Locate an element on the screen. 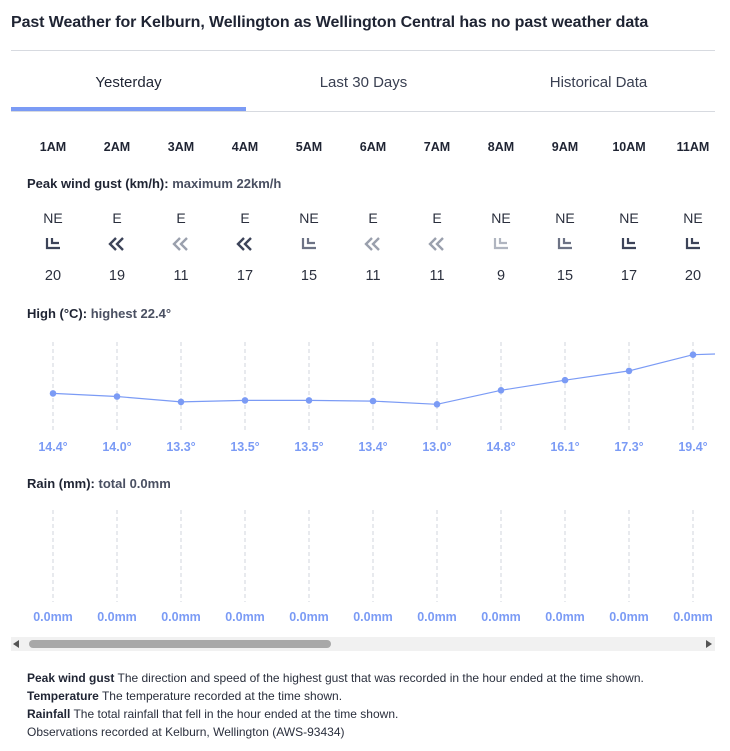 This screenshot has width=730, height=751. wind-section-label: Peak wind gust (km/h): maximum 22km/h is located at coordinates (154, 183).